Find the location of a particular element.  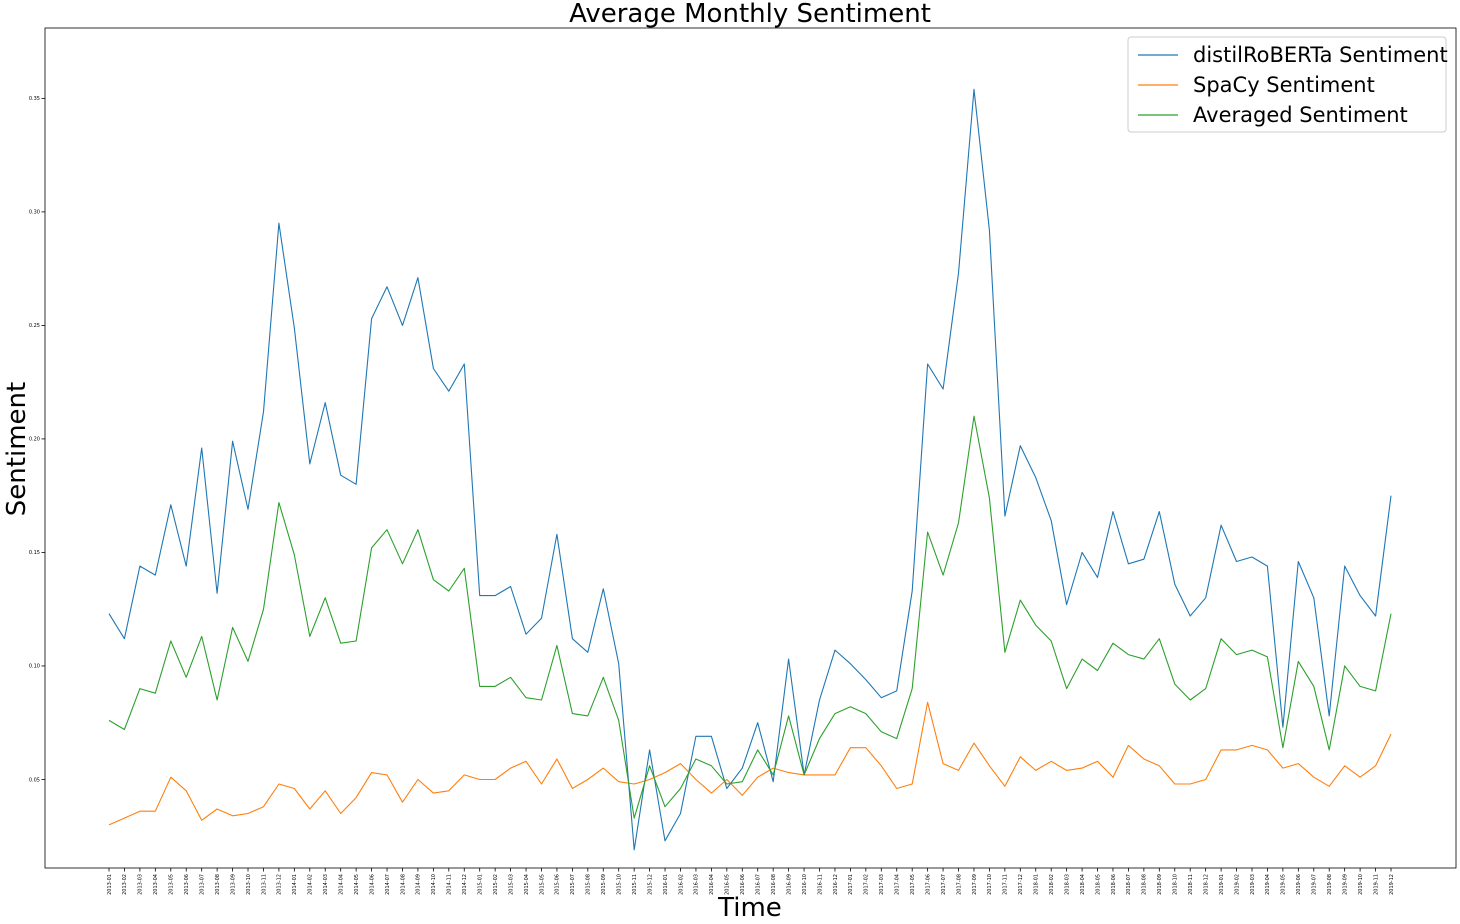

x-tick-label: 2014-04 is located at coordinates (341, 884).